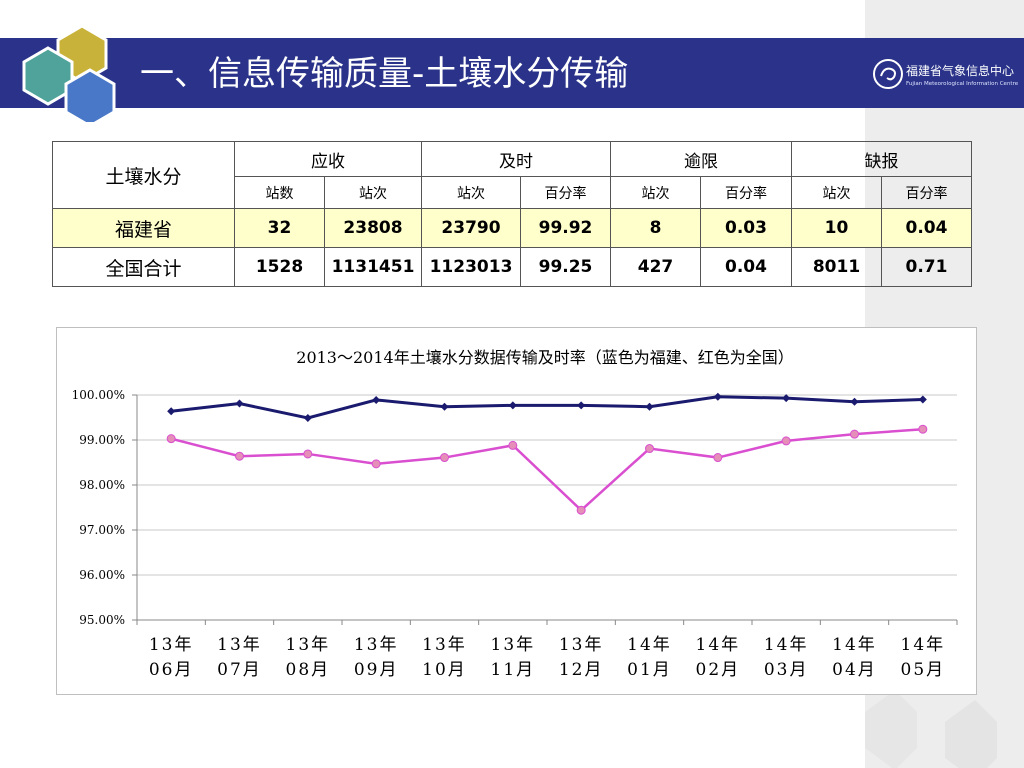 This screenshot has height=768, width=1024. Describe the element at coordinates (701, 159) in the screenshot. I see `group-header: 逾限` at that location.